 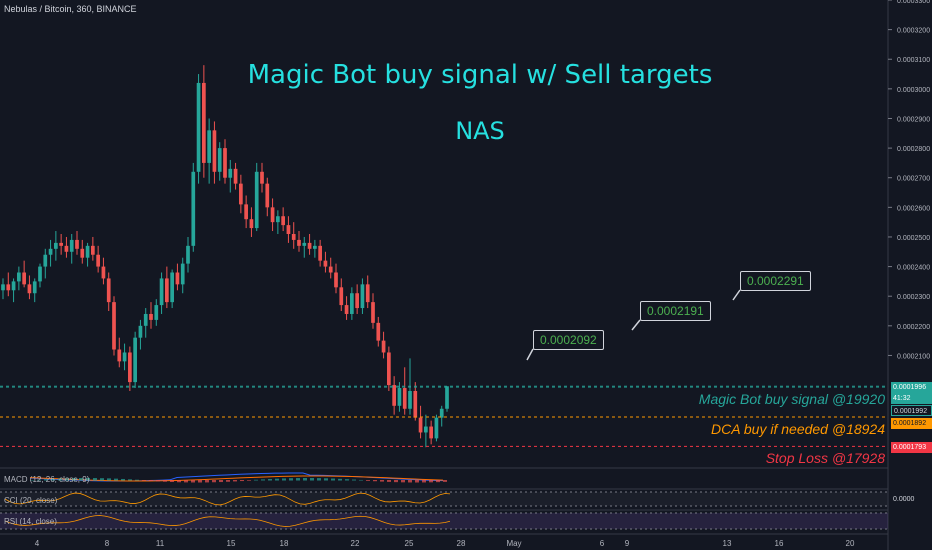 I want to click on chart-subtitle: NAS, so click(x=480, y=131).